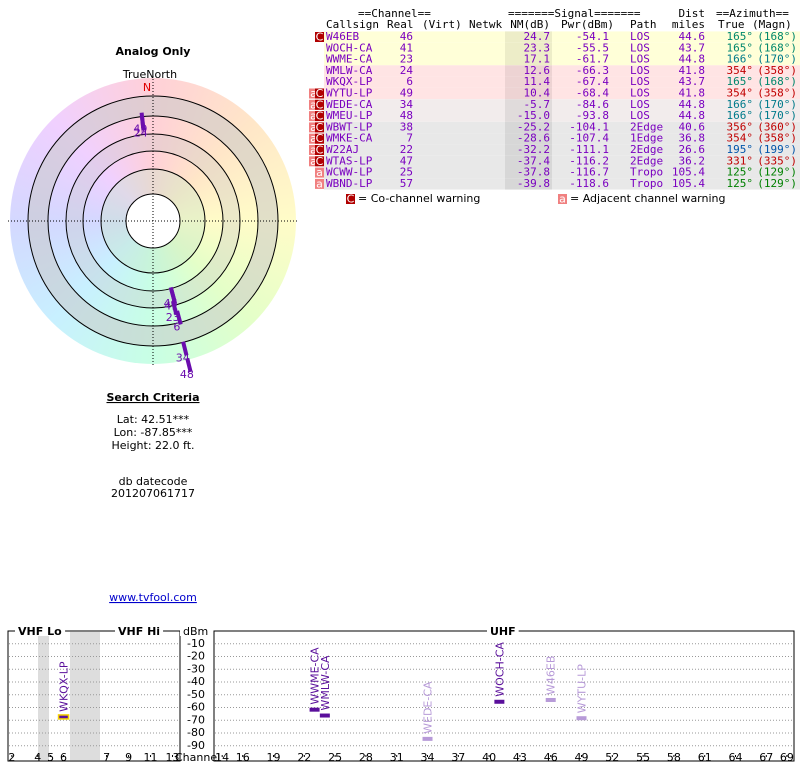 The image size is (800, 768). What do you see at coordinates (152, 397) in the screenshot?
I see `criteria-title: Search Criteria` at bounding box center [152, 397].